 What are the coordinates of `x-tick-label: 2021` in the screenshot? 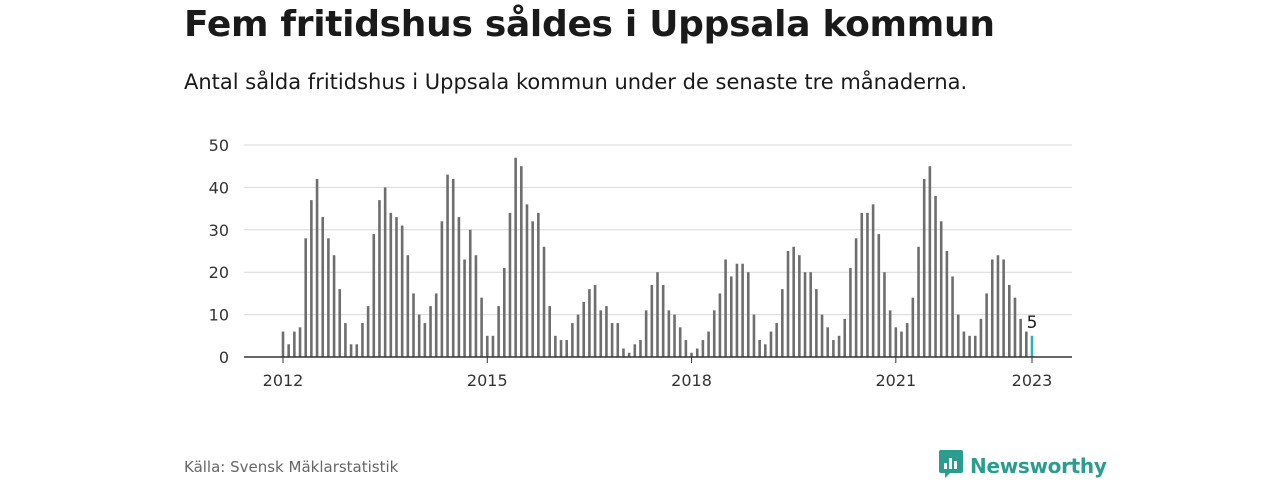 It's located at (895, 380).